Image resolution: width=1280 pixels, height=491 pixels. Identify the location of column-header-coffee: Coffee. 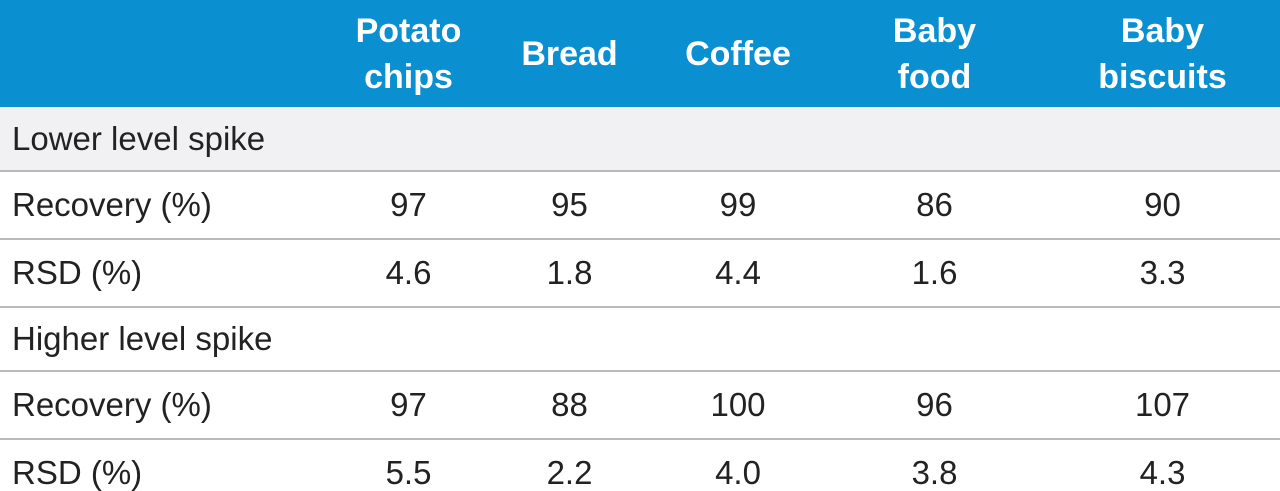
(738, 53).